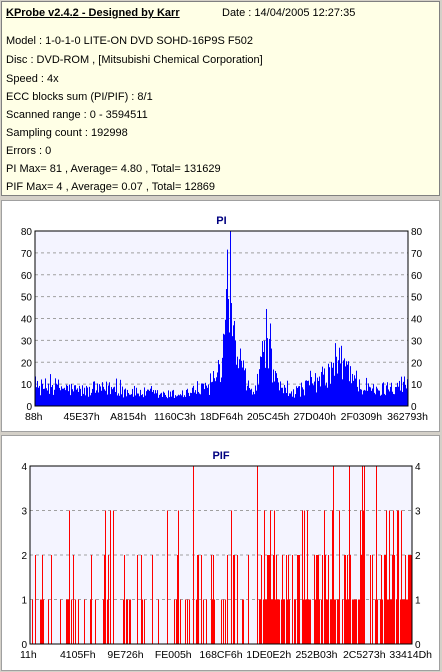  I want to click on y-tick-label-left: 1, so click(24, 601).